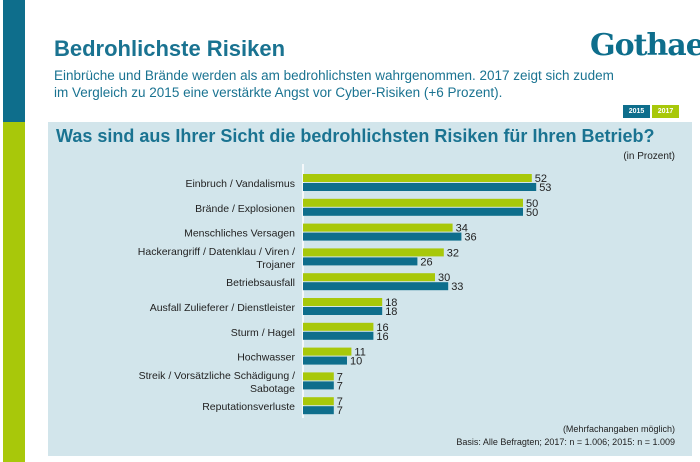 This screenshot has width=700, height=462. What do you see at coordinates (382, 337) in the screenshot?
I see `data-label-2015: 16` at bounding box center [382, 337].